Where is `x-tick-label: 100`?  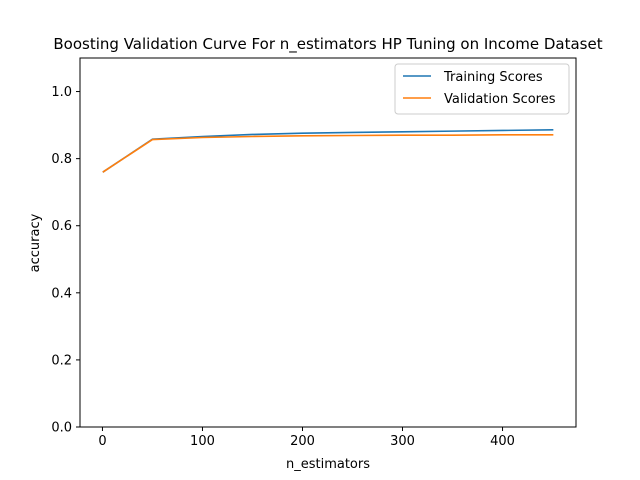
x-tick-label: 100 is located at coordinates (202, 441).